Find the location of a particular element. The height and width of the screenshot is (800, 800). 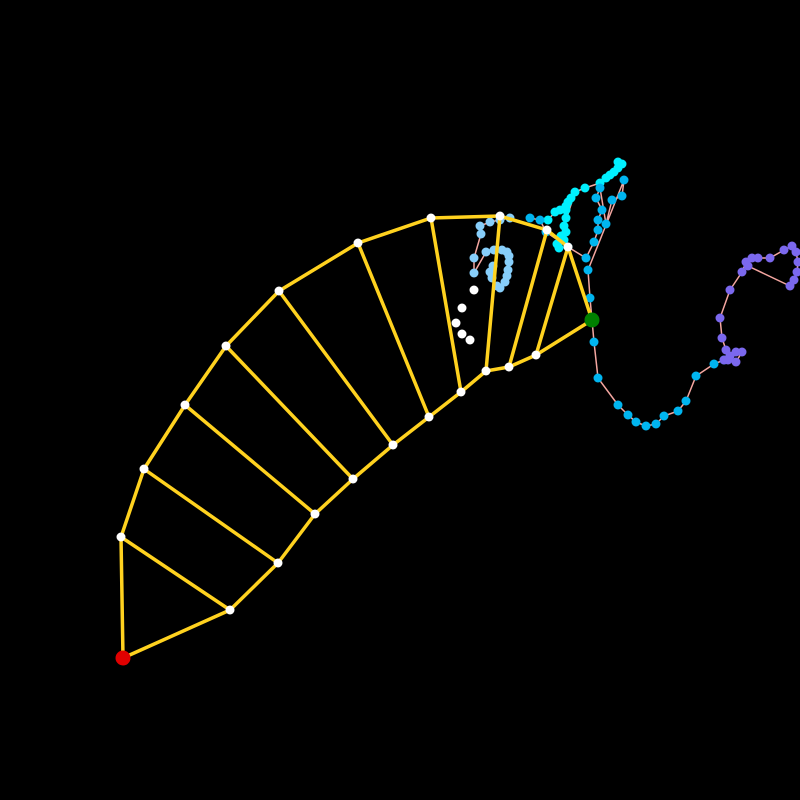

end-marker is located at coordinates (592, 320).